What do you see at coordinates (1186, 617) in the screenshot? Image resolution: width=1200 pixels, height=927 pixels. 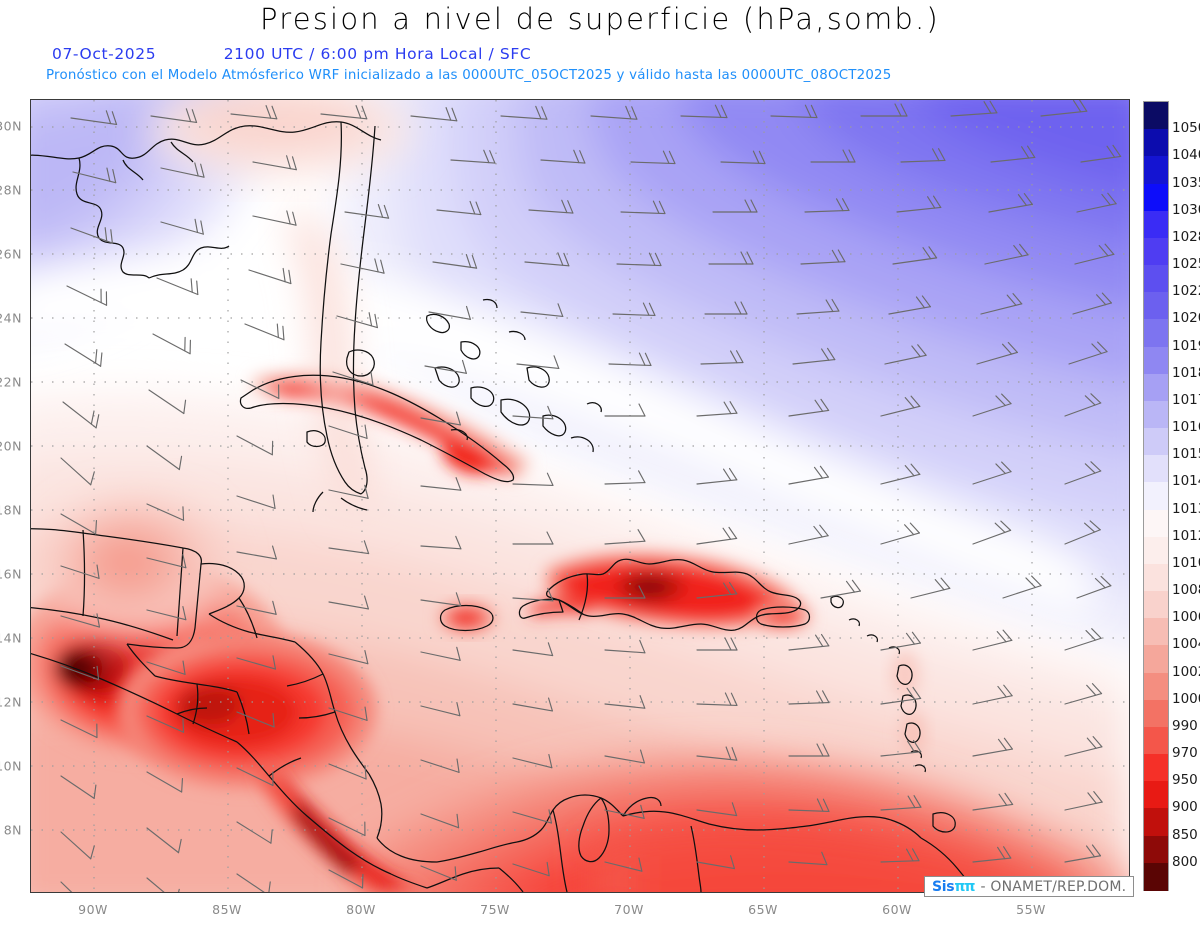 I see `colorbar-tick-label: 1006` at bounding box center [1186, 617].